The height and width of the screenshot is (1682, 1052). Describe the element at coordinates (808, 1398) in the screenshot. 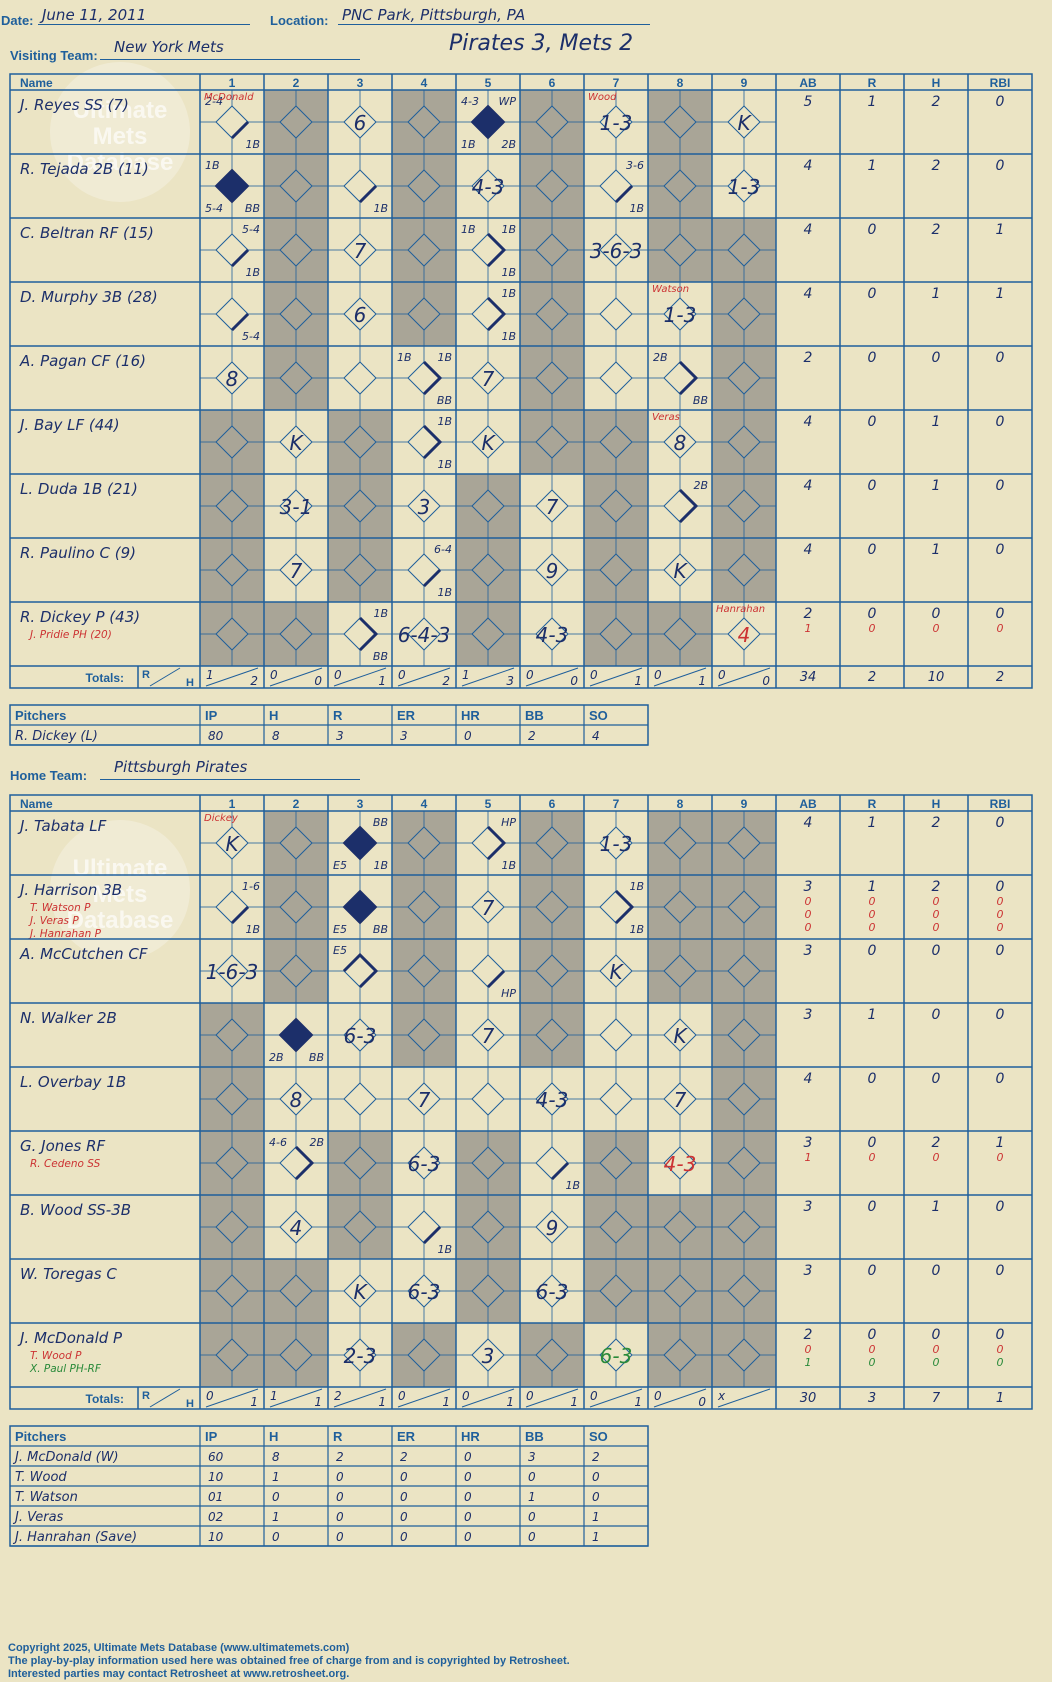

I see `total-stat: 30` at that location.